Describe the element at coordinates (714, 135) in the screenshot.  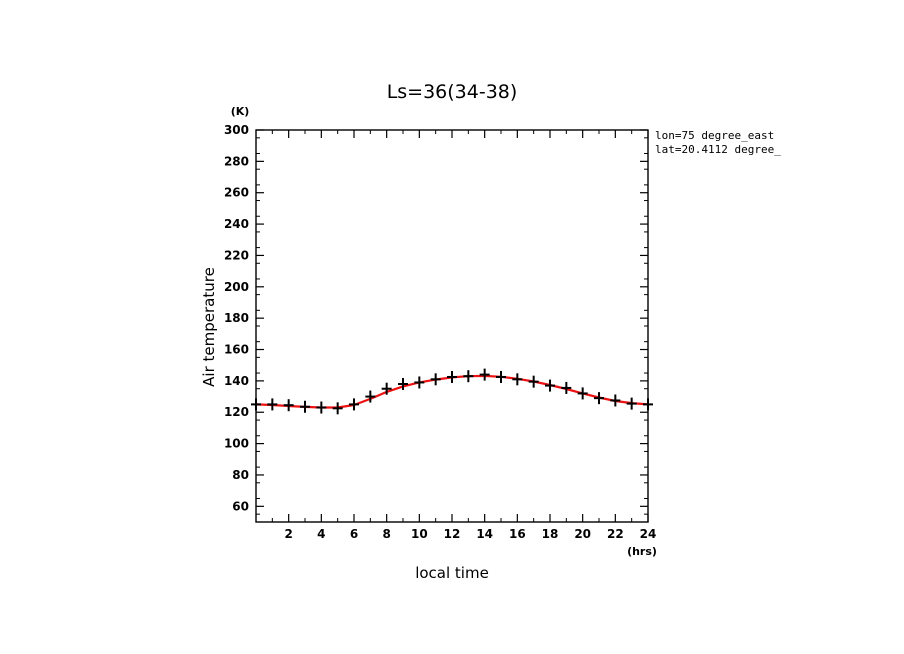
I see `annotation-lon: lon=75 degree_east` at that location.